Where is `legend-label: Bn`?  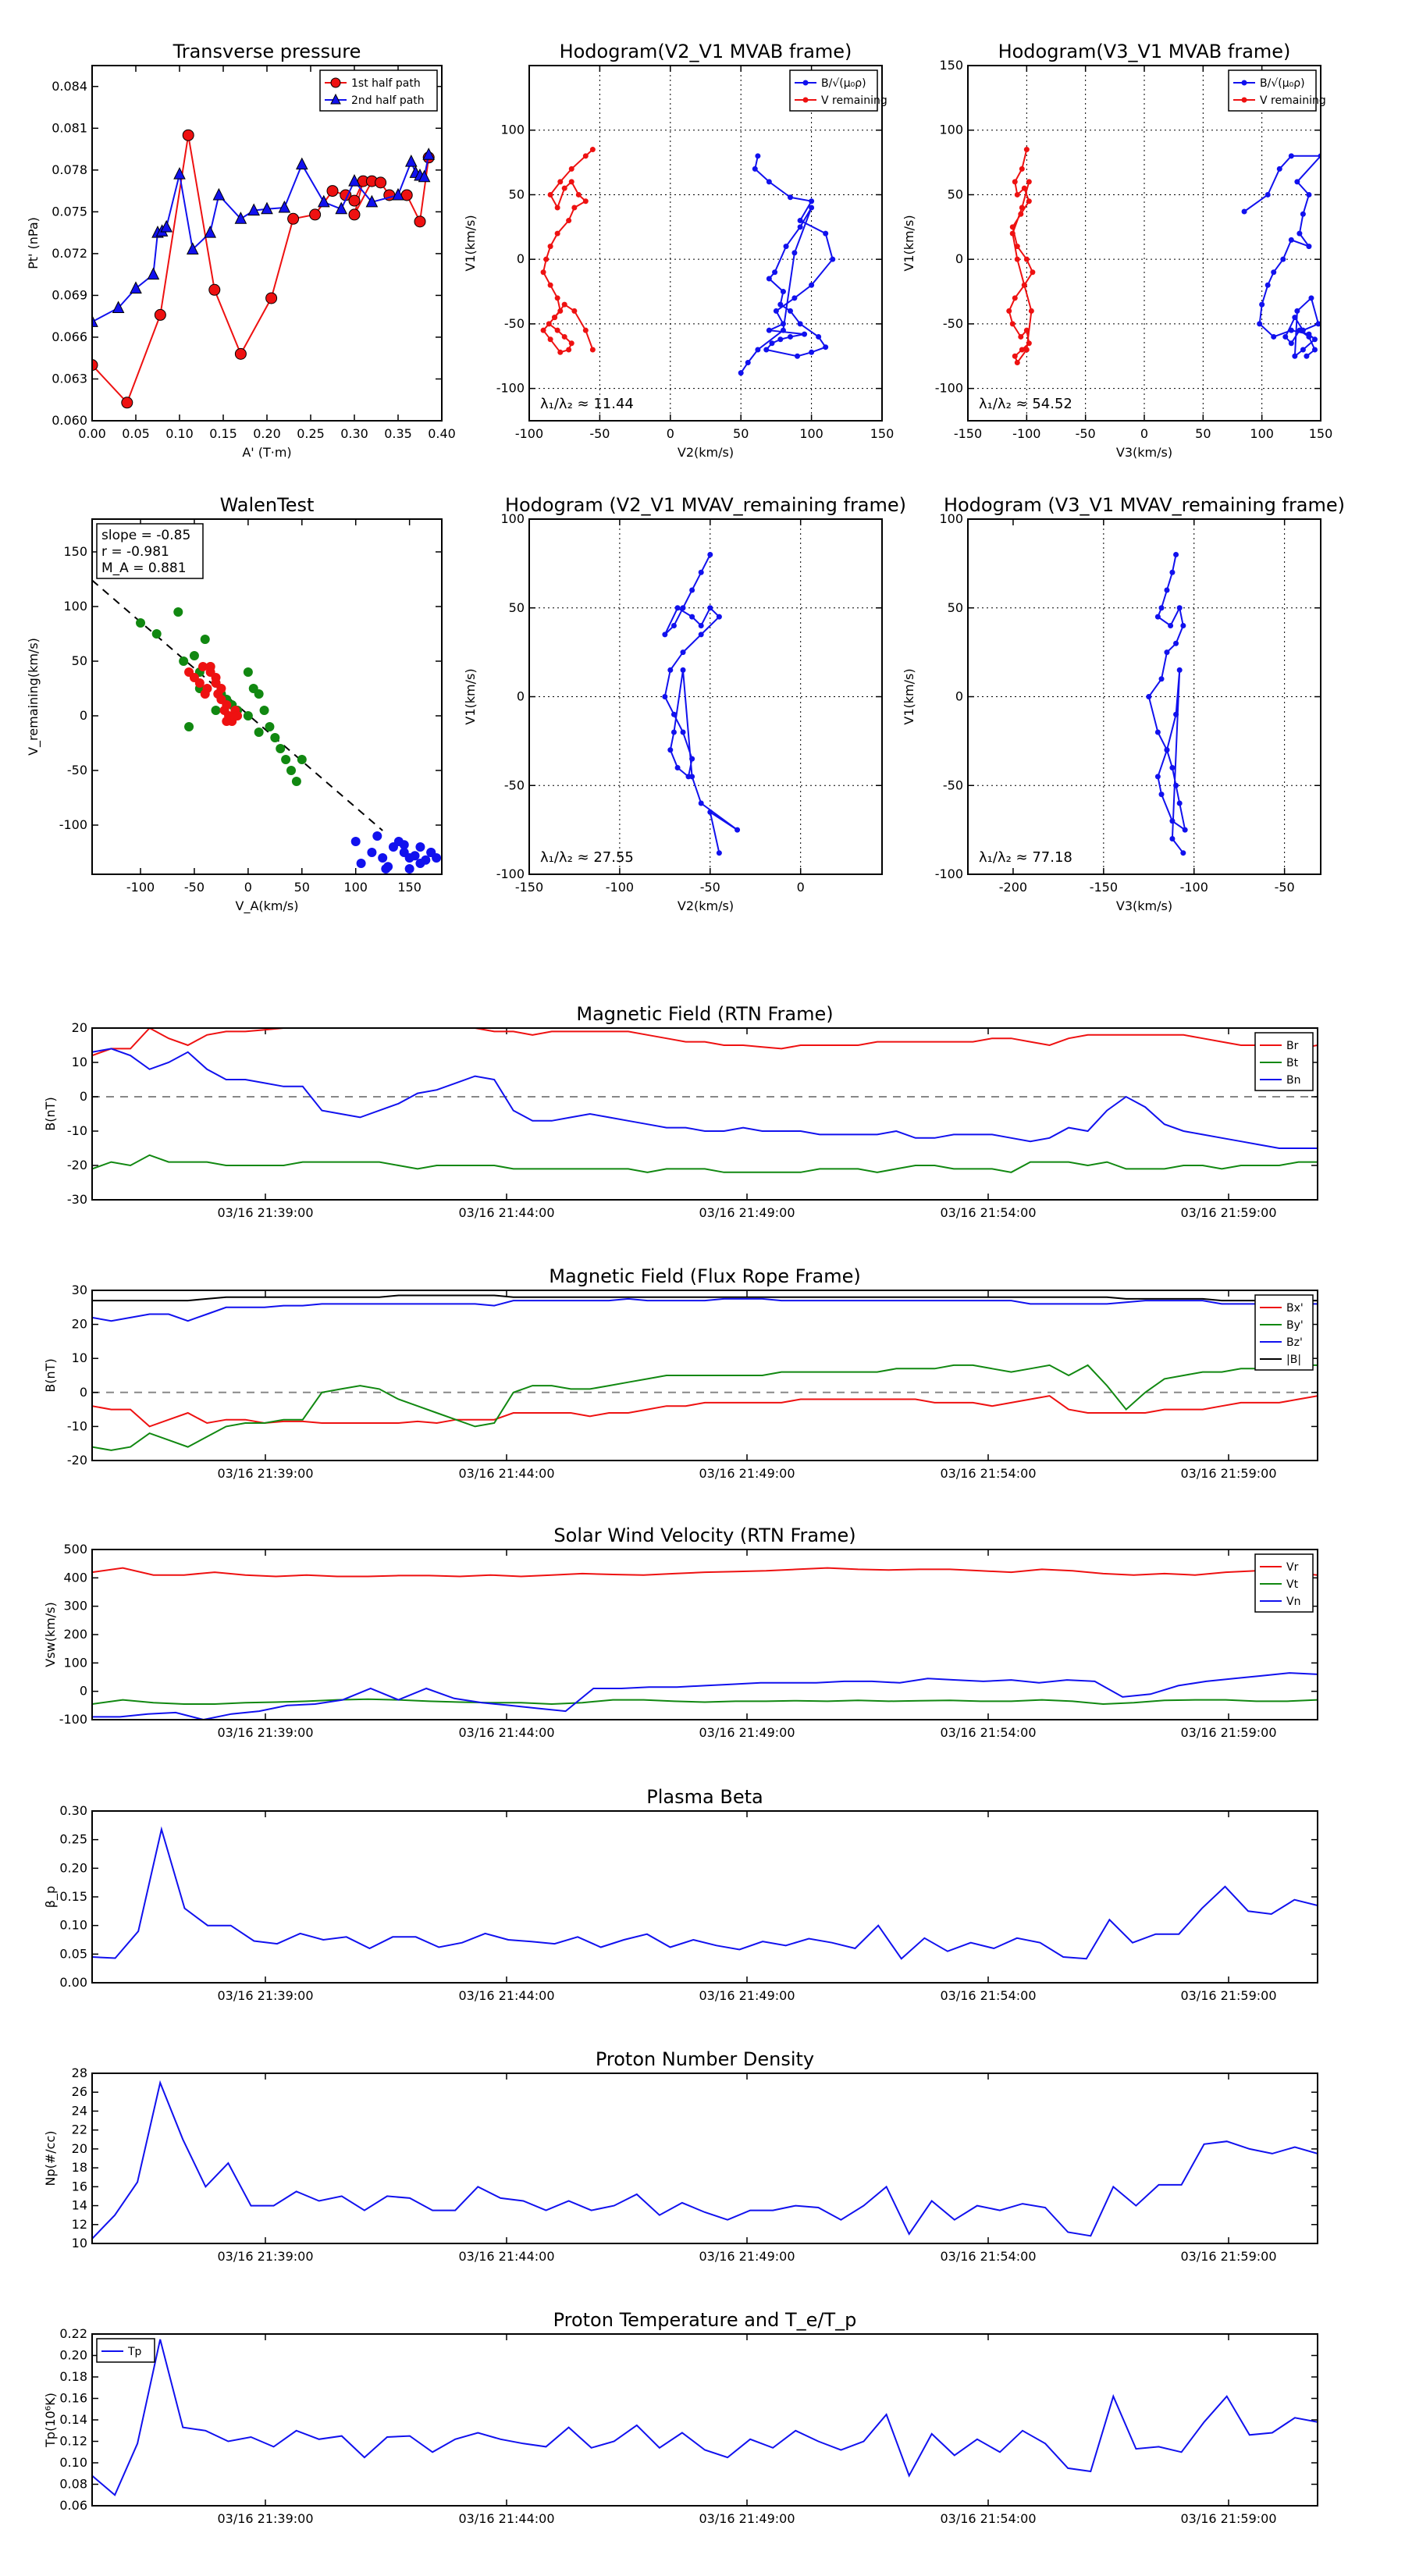
legend-label: Bn is located at coordinates (1293, 1080).